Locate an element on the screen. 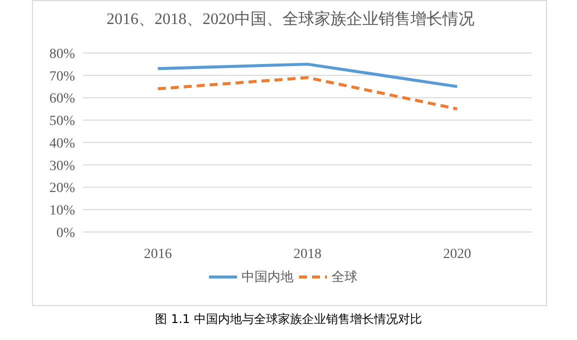 The image size is (577, 340). x-tick-label: 2016 is located at coordinates (158, 254).